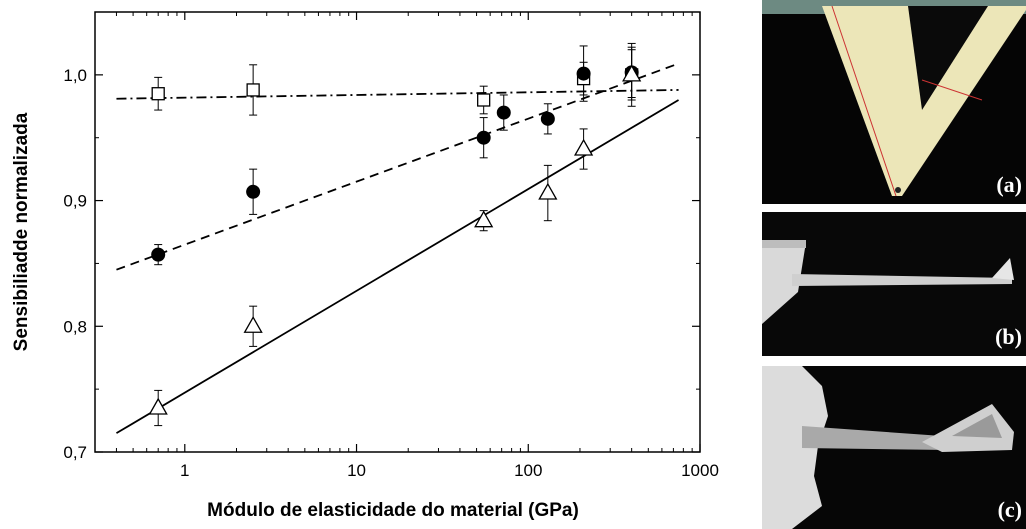 This screenshot has width=1026, height=529. What do you see at coordinates (184, 470) in the screenshot?
I see `x-tick-label: 1` at bounding box center [184, 470].